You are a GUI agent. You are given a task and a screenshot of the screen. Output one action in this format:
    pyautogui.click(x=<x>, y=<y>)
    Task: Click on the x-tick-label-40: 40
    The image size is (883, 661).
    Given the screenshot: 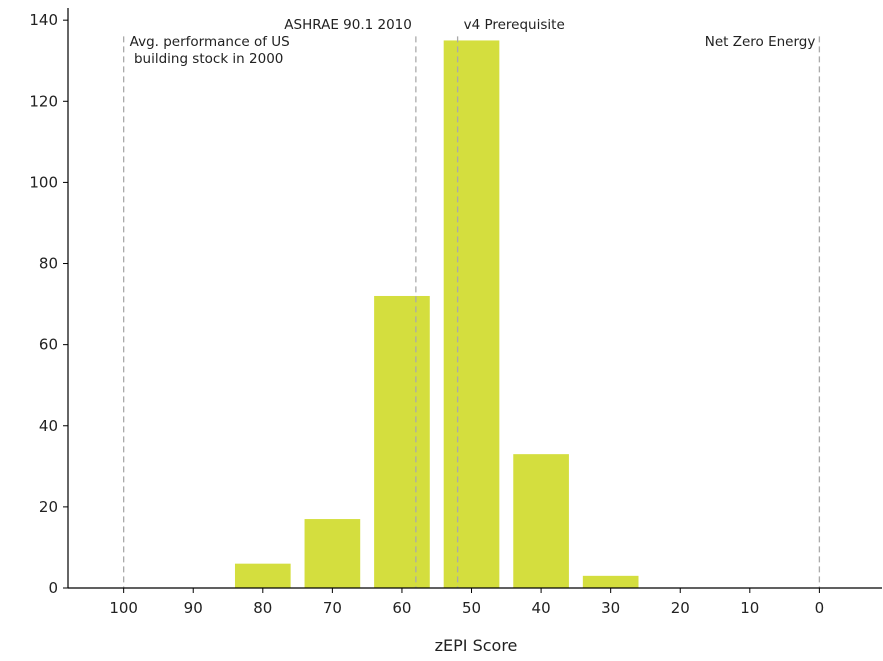 What is the action you would take?
    pyautogui.click(x=541, y=608)
    